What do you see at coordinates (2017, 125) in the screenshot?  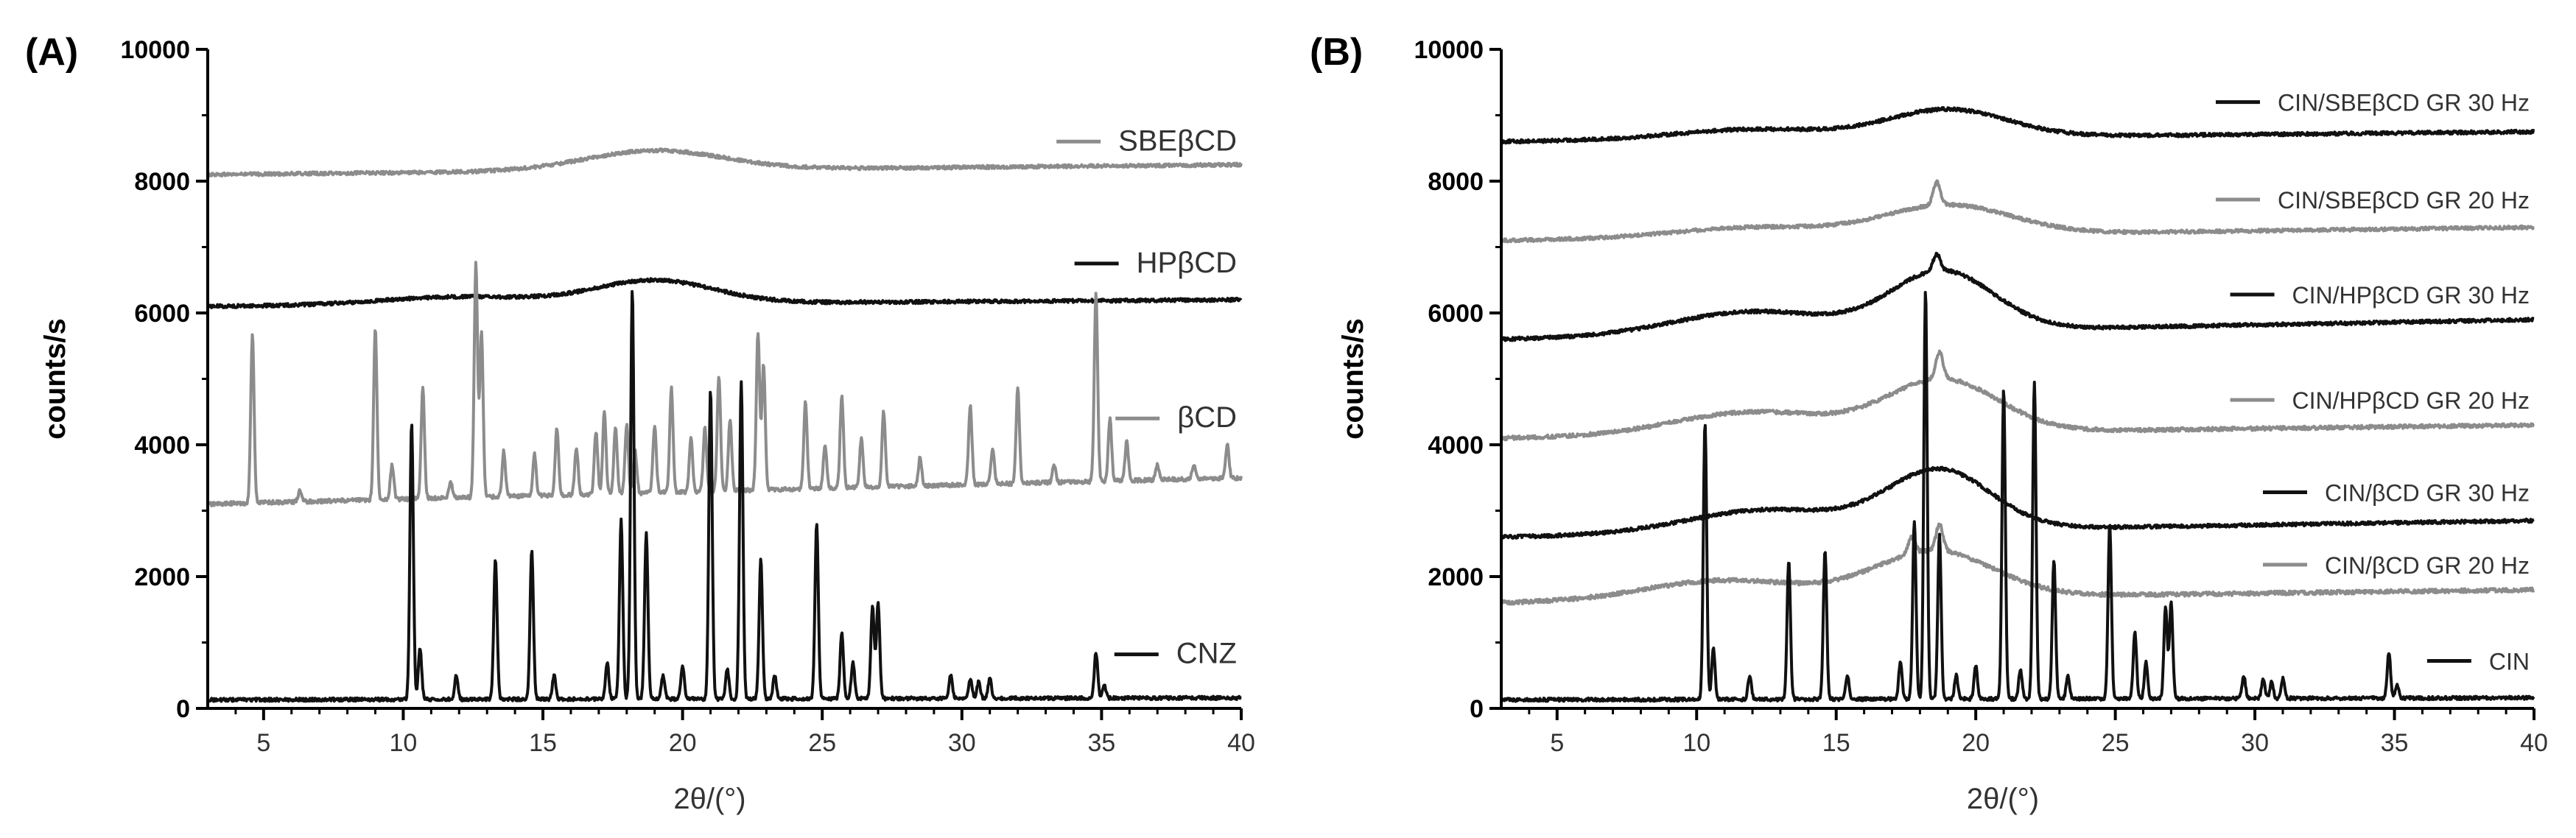 I see `series-line-cin-sbebetacd-gr-30-hz` at bounding box center [2017, 125].